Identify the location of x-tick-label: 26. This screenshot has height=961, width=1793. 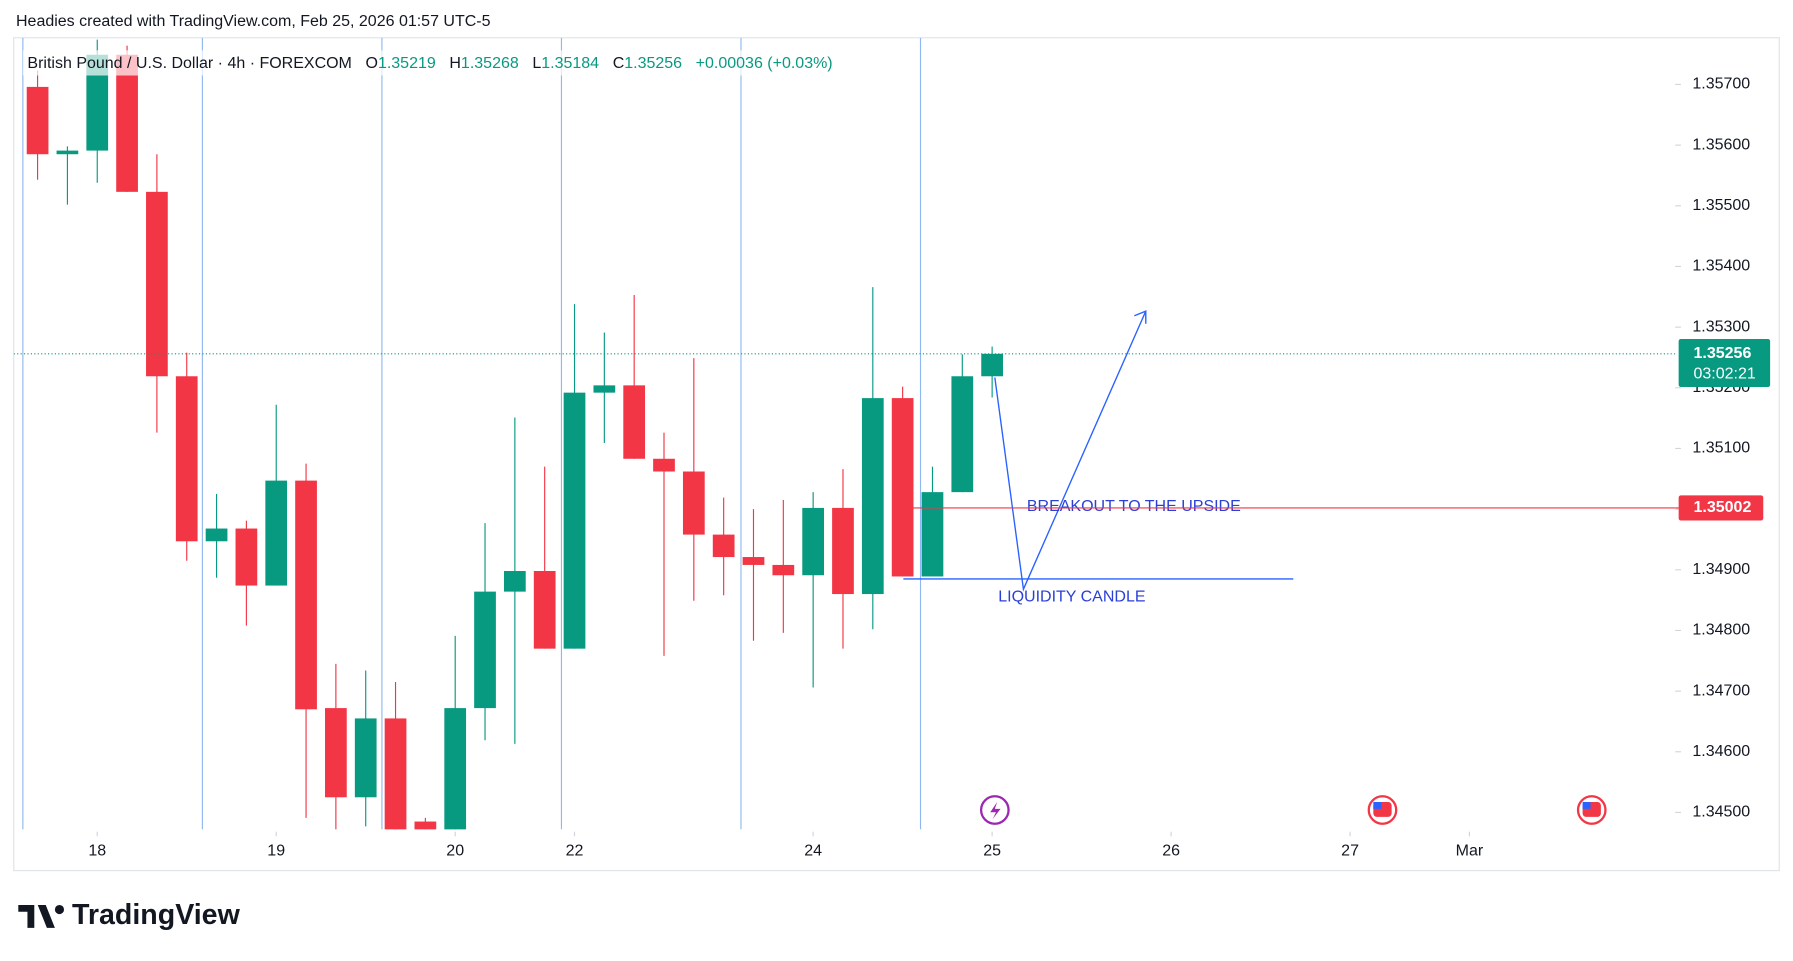
(1171, 850).